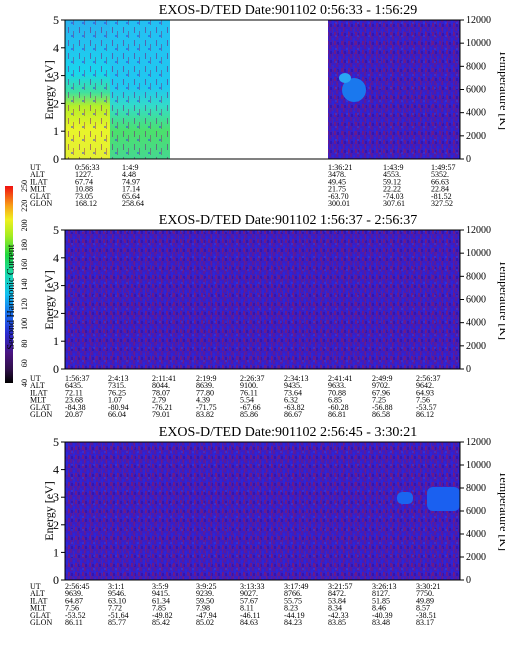 This screenshot has width=505, height=649. Describe the element at coordinates (24, 206) in the screenshot. I see `colorbar-tick-label: 220` at that location.